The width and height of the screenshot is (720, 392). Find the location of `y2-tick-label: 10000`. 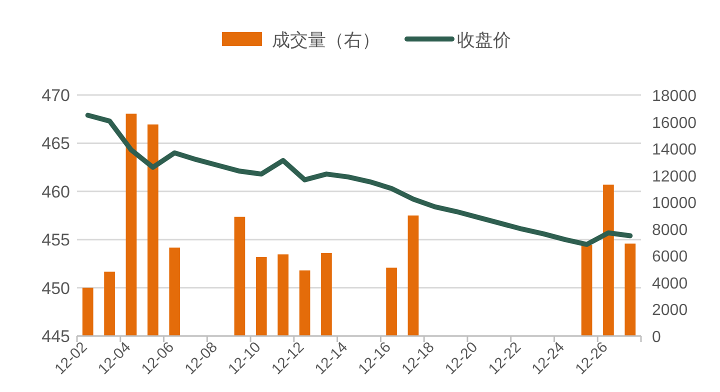

y2-tick-label: 10000 is located at coordinates (674, 203).